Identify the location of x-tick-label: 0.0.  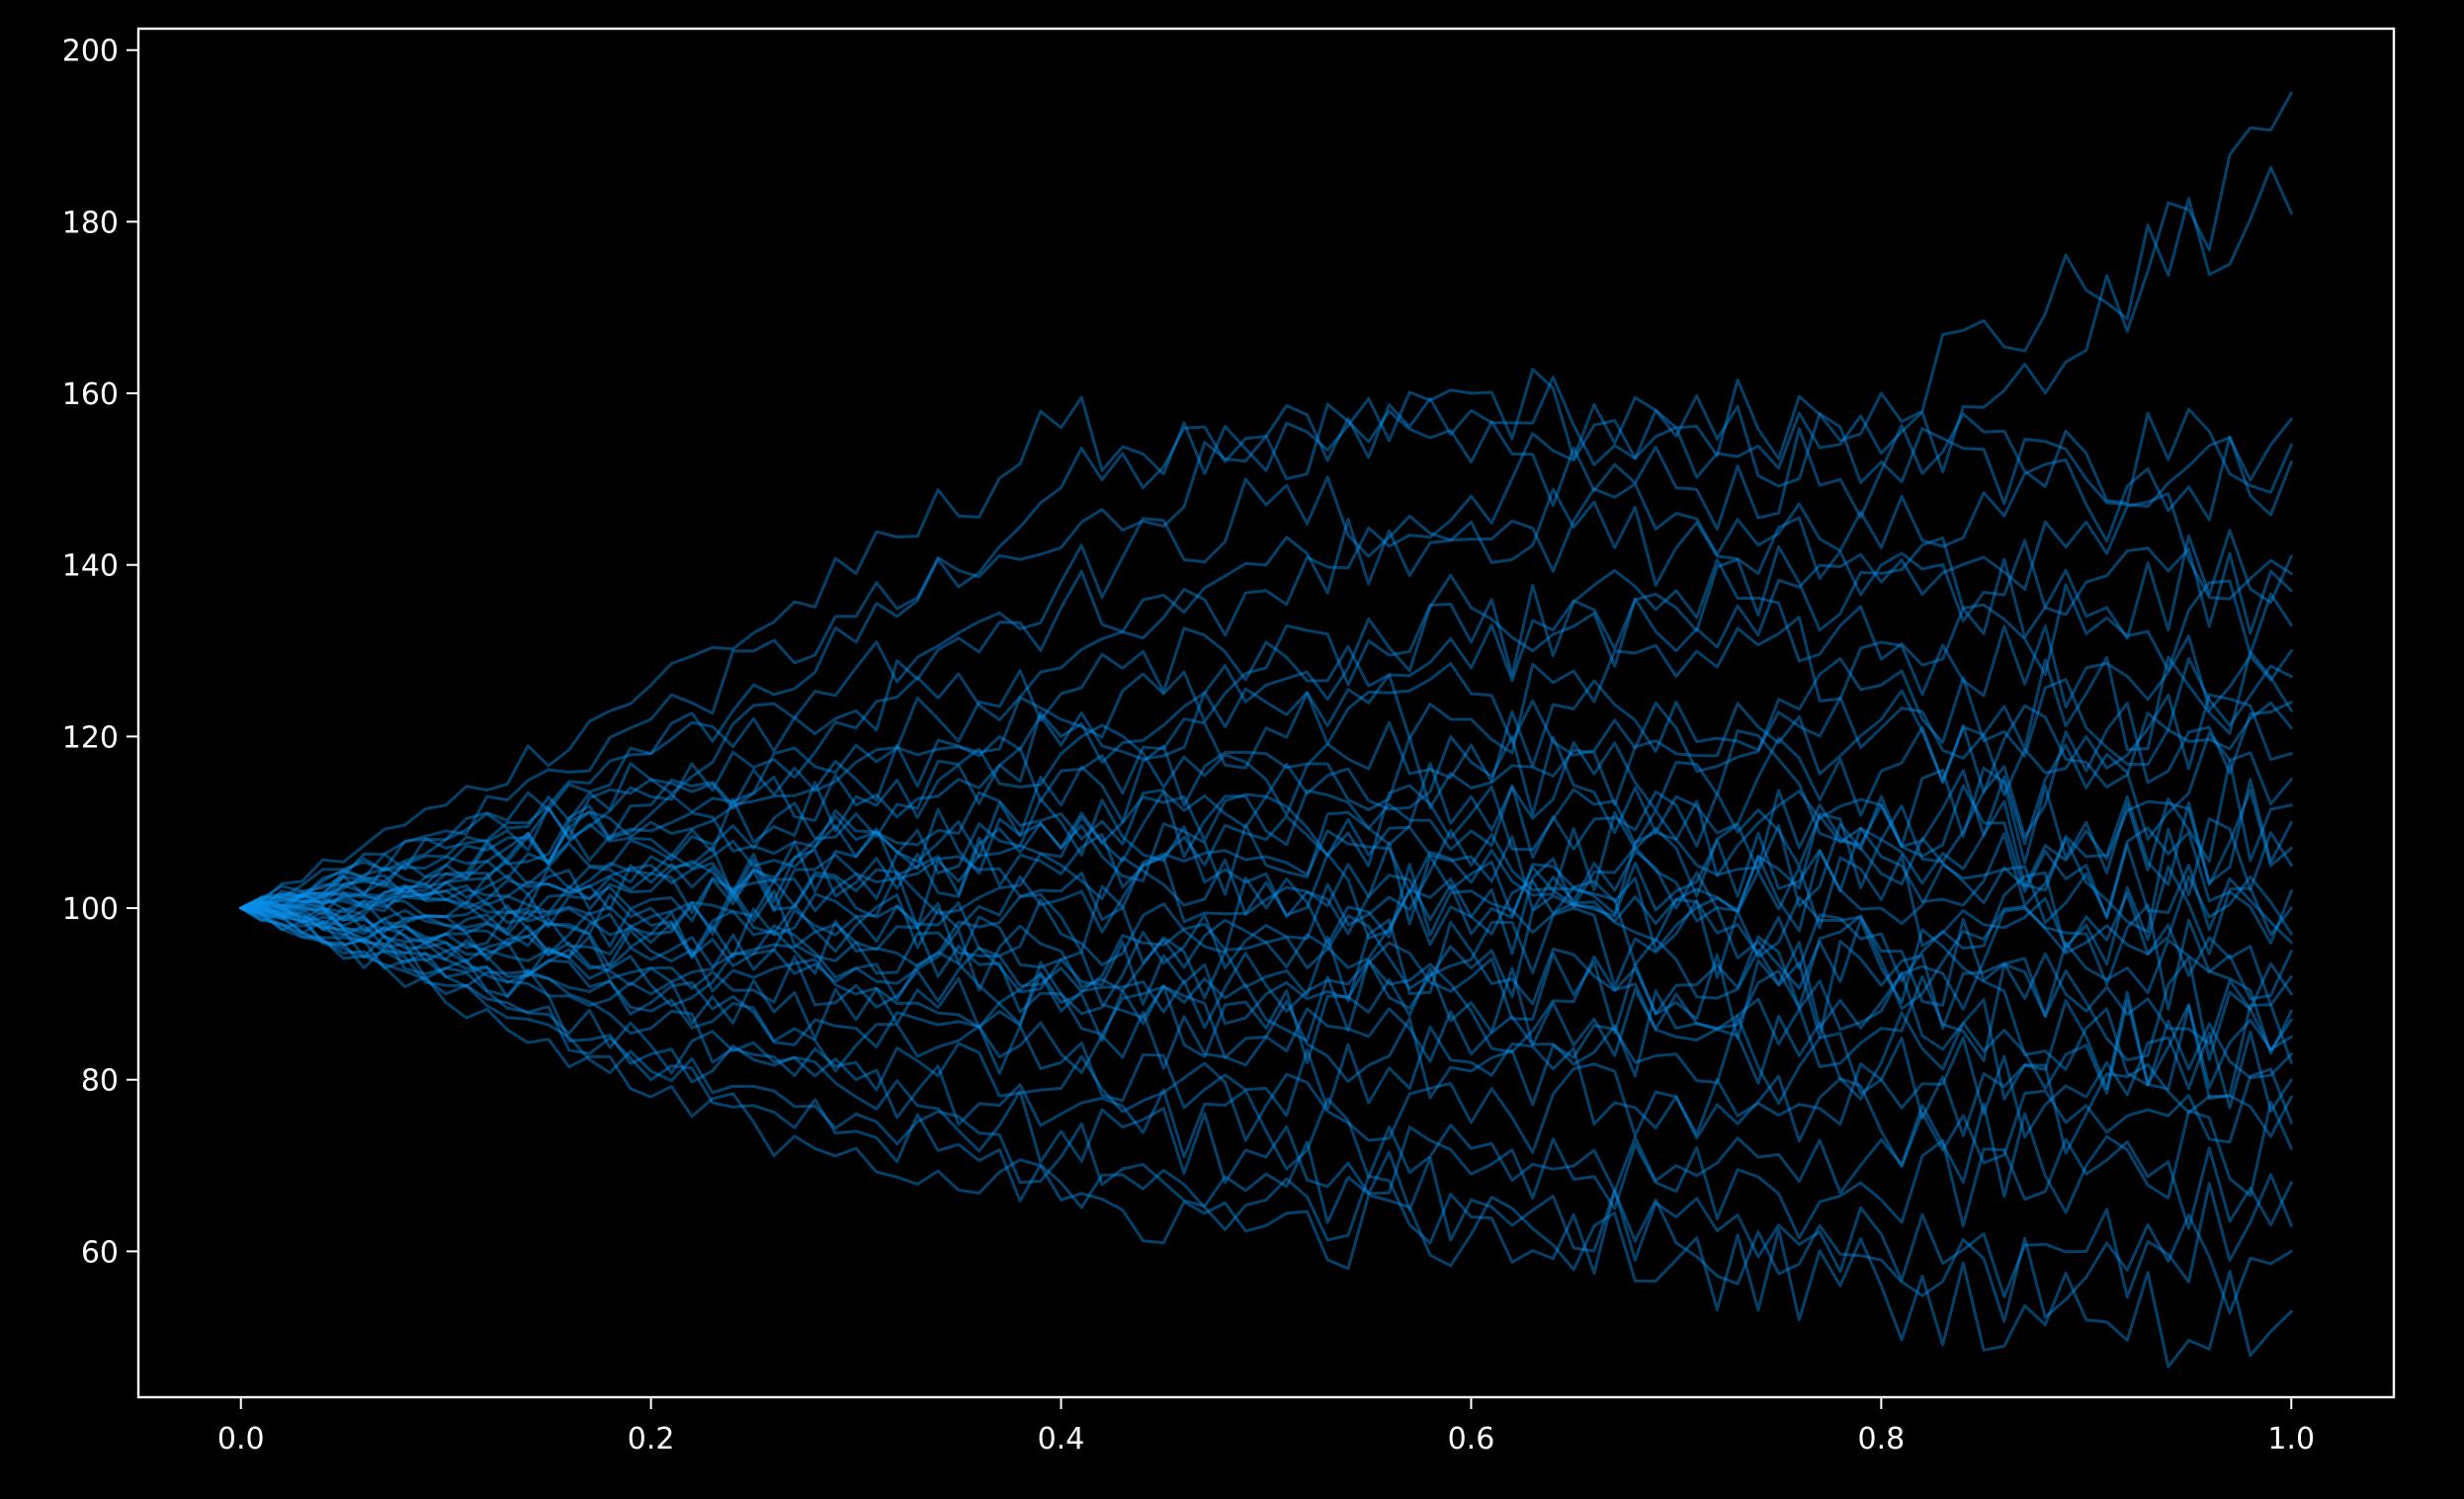
(241, 1439).